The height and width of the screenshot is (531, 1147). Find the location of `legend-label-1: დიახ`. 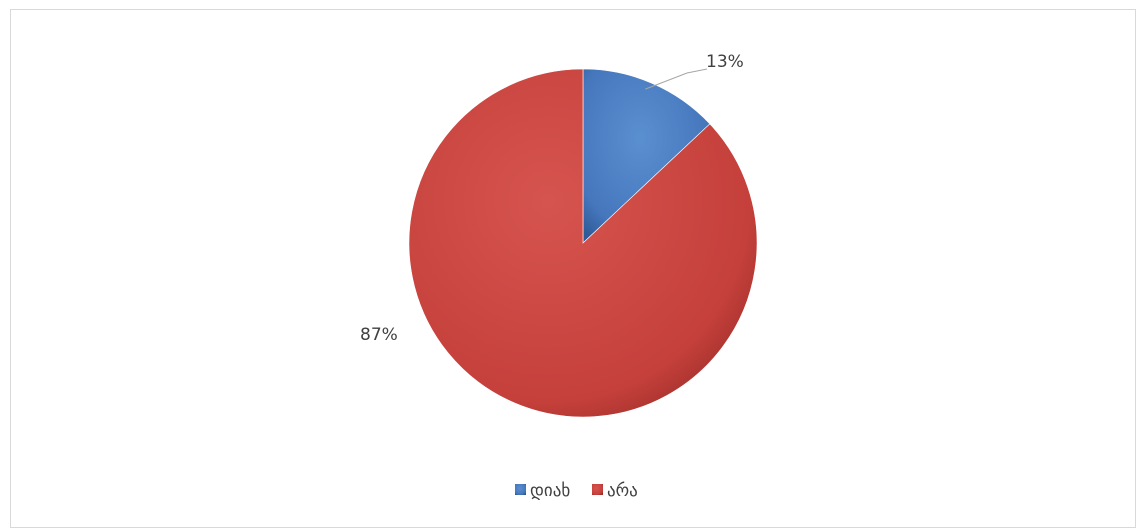

legend-label-1: დიახ is located at coordinates (550, 491).